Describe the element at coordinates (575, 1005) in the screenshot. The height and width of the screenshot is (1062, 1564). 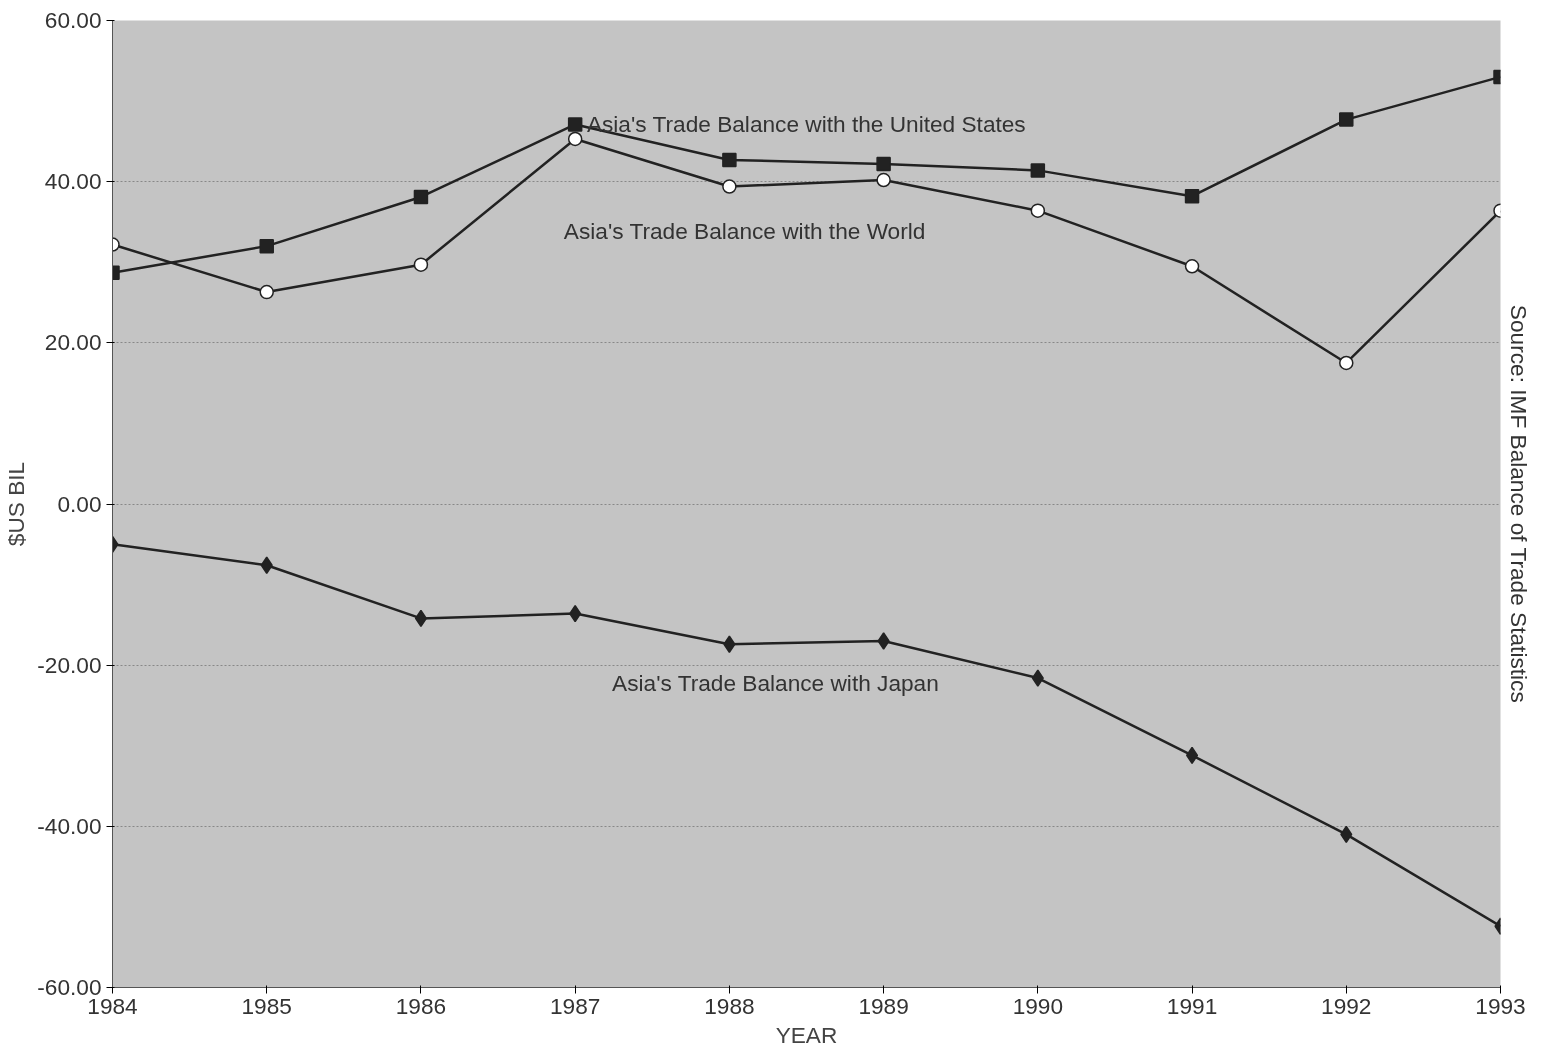
I see `x-tick-label: 1987` at that location.